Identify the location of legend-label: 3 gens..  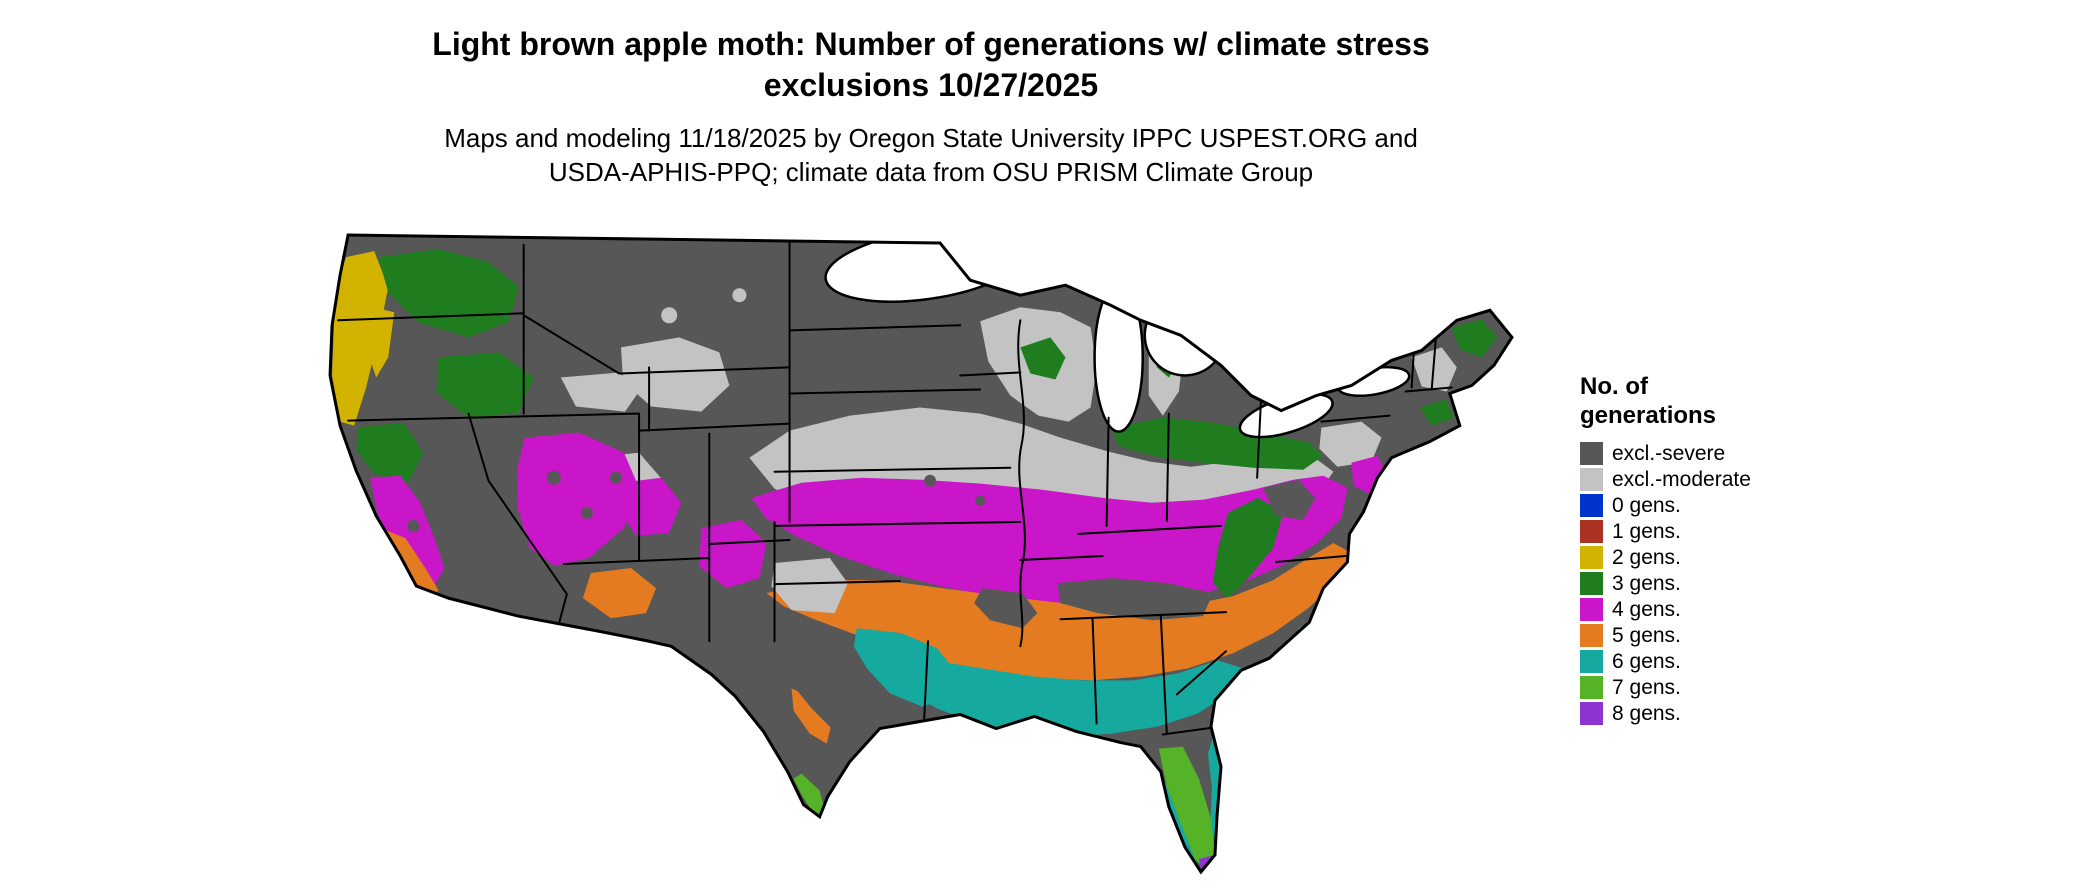
(1646, 584).